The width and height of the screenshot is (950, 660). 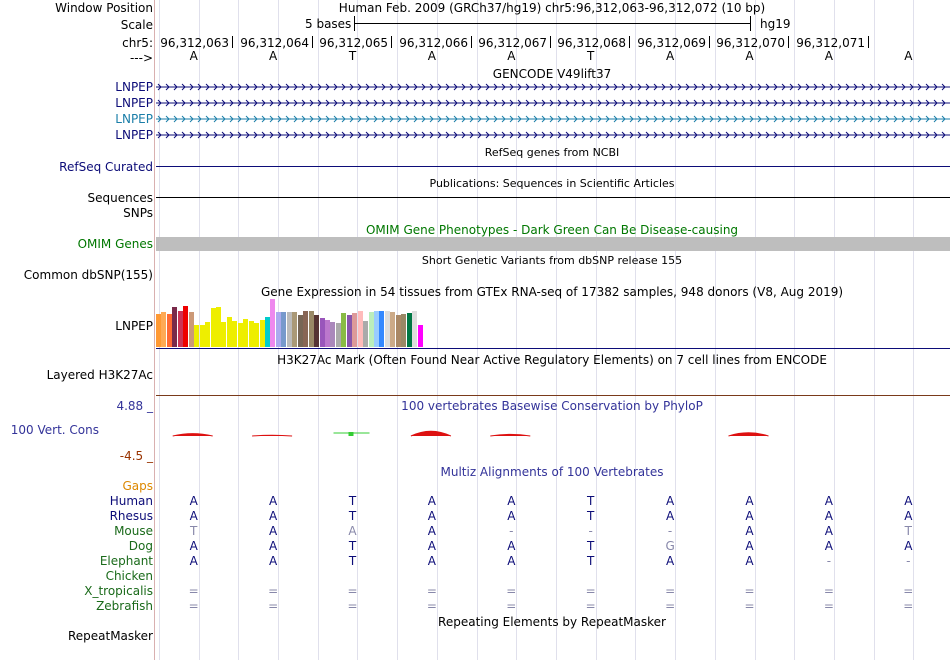 What do you see at coordinates (133, 531) in the screenshot?
I see `species-label: Mouse` at bounding box center [133, 531].